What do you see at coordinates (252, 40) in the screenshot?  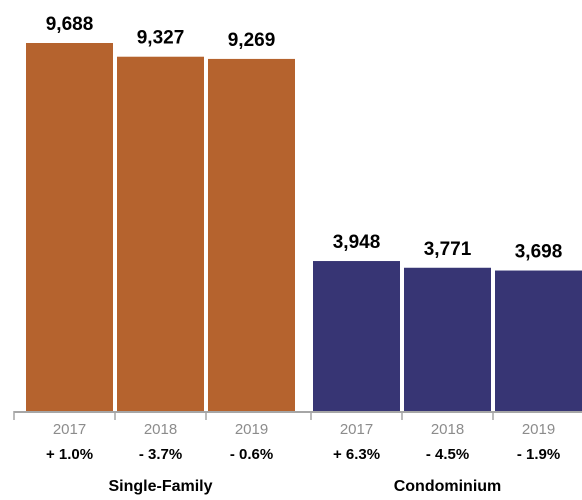 I see `data-label: 9,269` at bounding box center [252, 40].